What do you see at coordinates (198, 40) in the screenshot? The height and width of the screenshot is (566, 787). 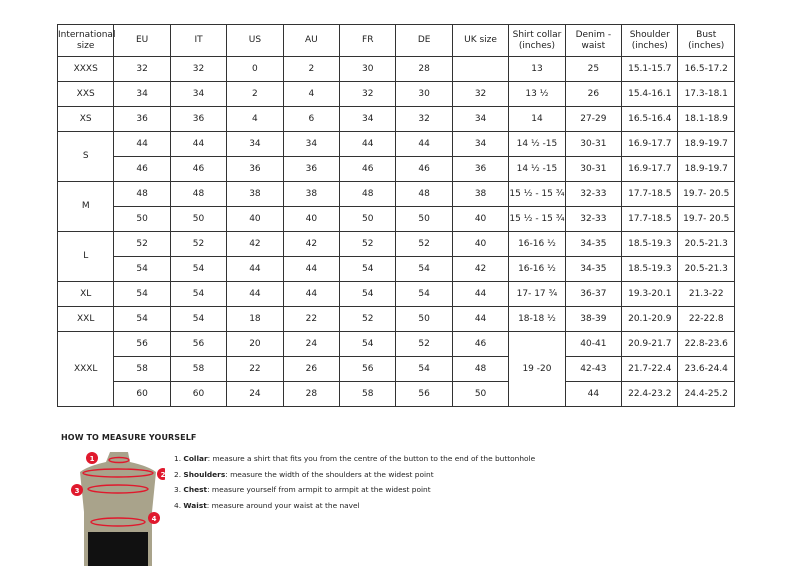 I see `column-header: IT` at bounding box center [198, 40].